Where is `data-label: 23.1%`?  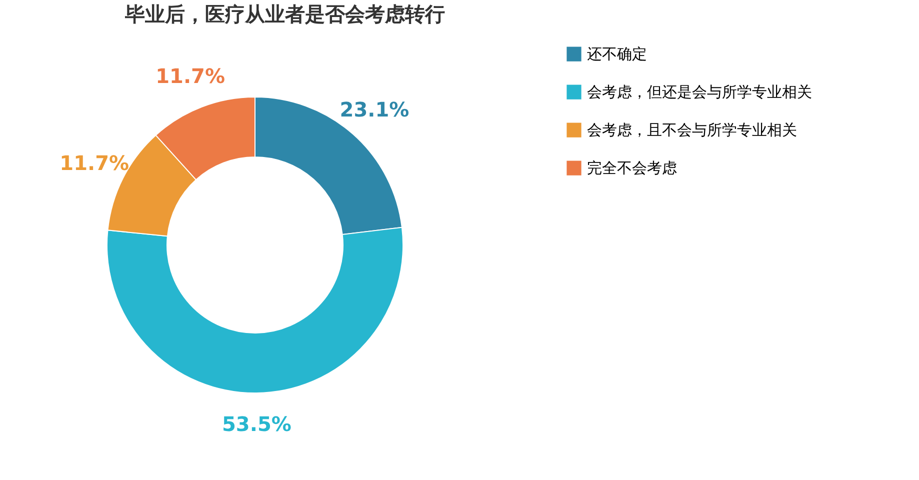 data-label: 23.1% is located at coordinates (375, 109).